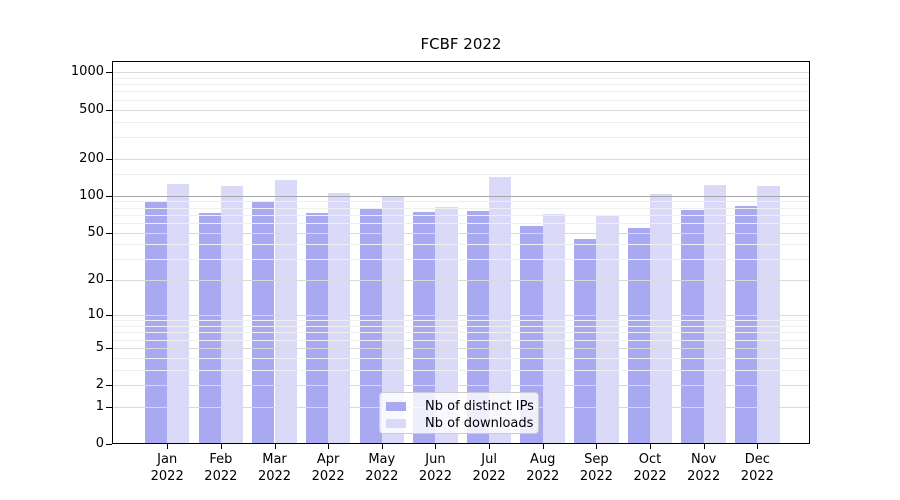  What do you see at coordinates (168, 447) in the screenshot?
I see `x-tick-mark-jan` at bounding box center [168, 447].